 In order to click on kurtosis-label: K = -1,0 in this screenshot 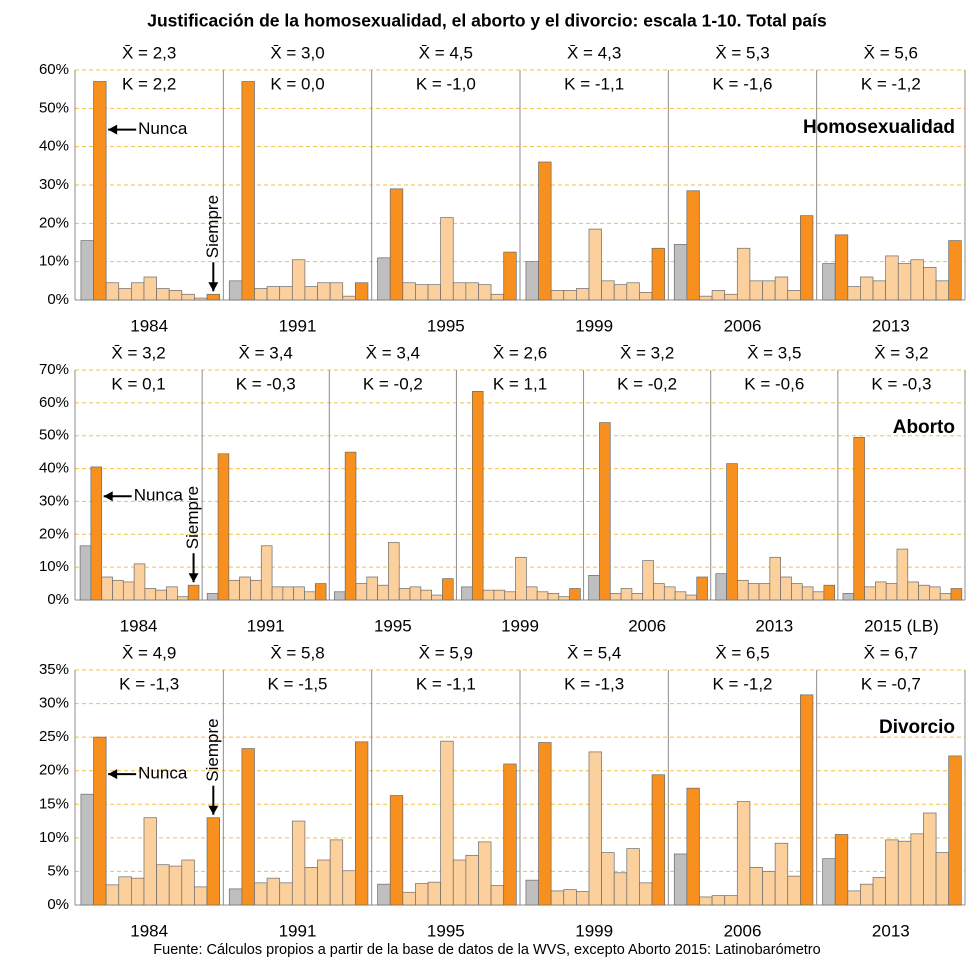, I will do `click(446, 83)`.